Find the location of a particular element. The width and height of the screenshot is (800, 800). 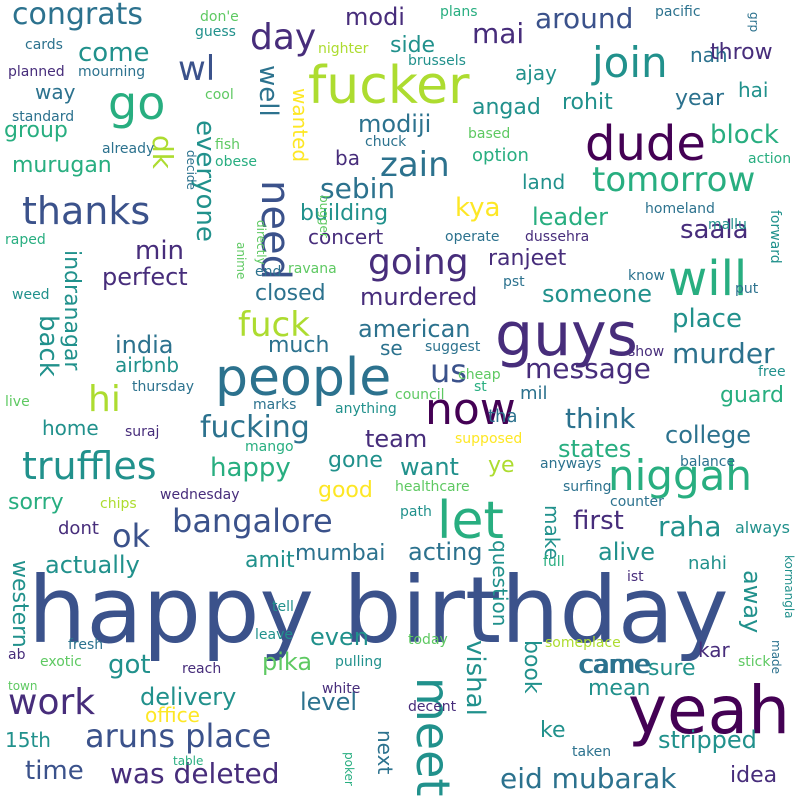

word-fuck: fuck is located at coordinates (274, 325).